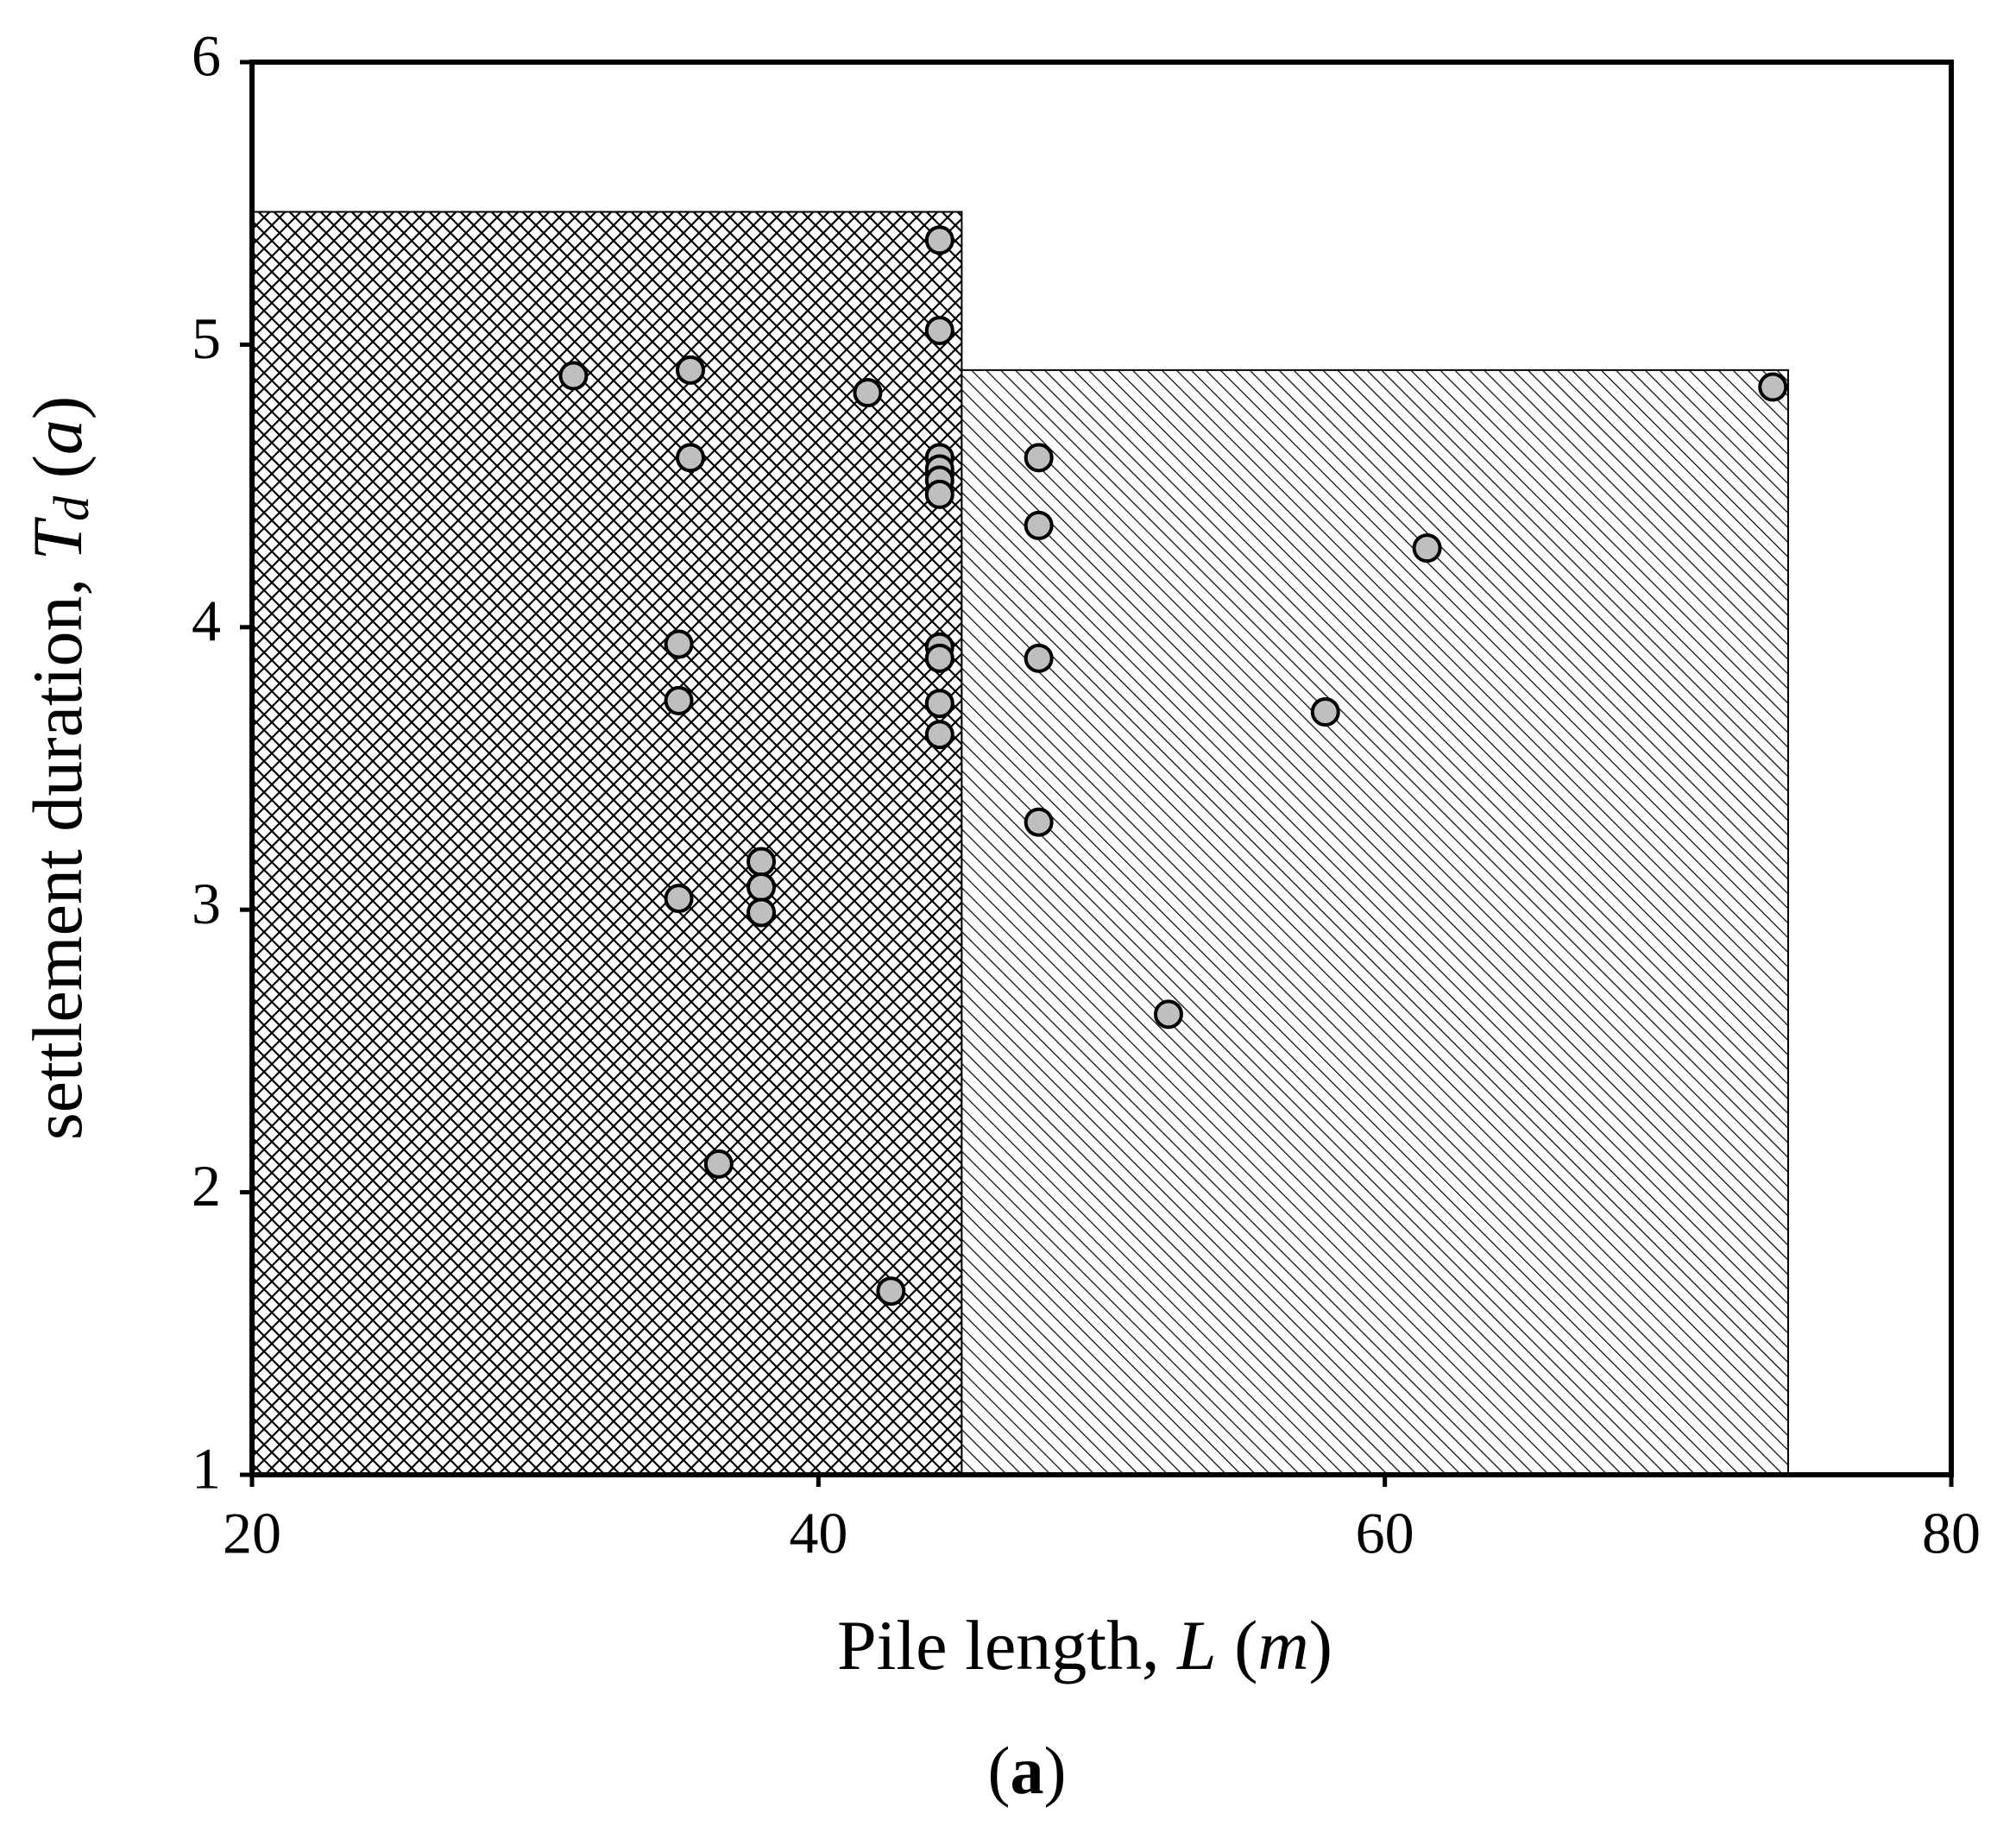 The image size is (2016, 1845). Describe the element at coordinates (1055, 1770) in the screenshot. I see `caption-part: )` at that location.